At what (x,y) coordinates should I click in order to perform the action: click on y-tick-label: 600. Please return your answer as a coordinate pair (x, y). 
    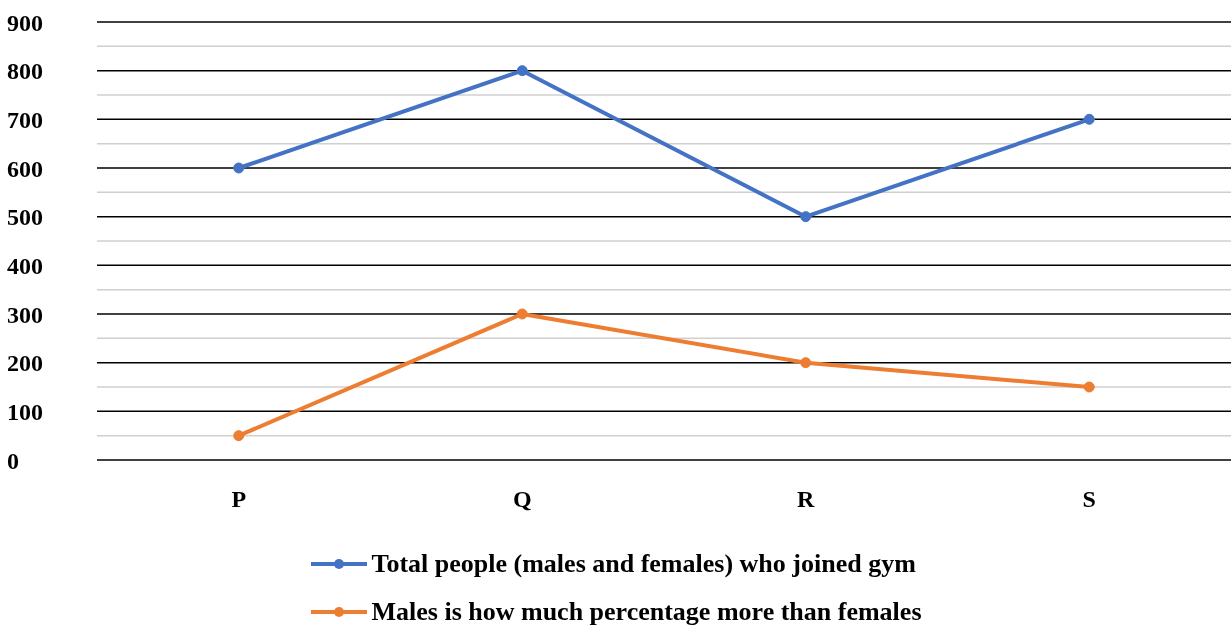
    Looking at the image, I should click on (25, 168).